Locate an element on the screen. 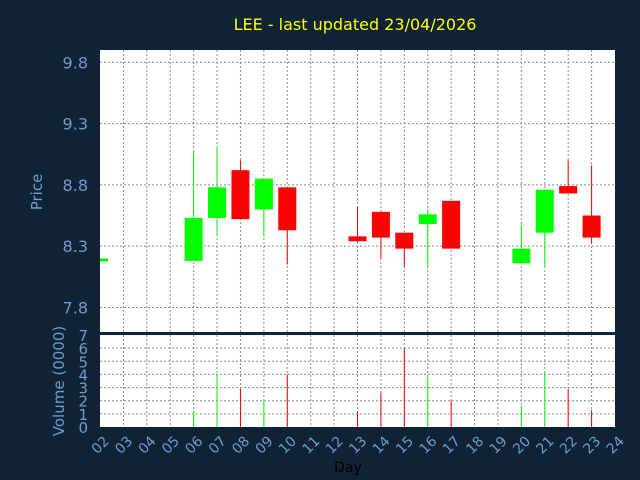  volume-bars is located at coordinates (393, 387).